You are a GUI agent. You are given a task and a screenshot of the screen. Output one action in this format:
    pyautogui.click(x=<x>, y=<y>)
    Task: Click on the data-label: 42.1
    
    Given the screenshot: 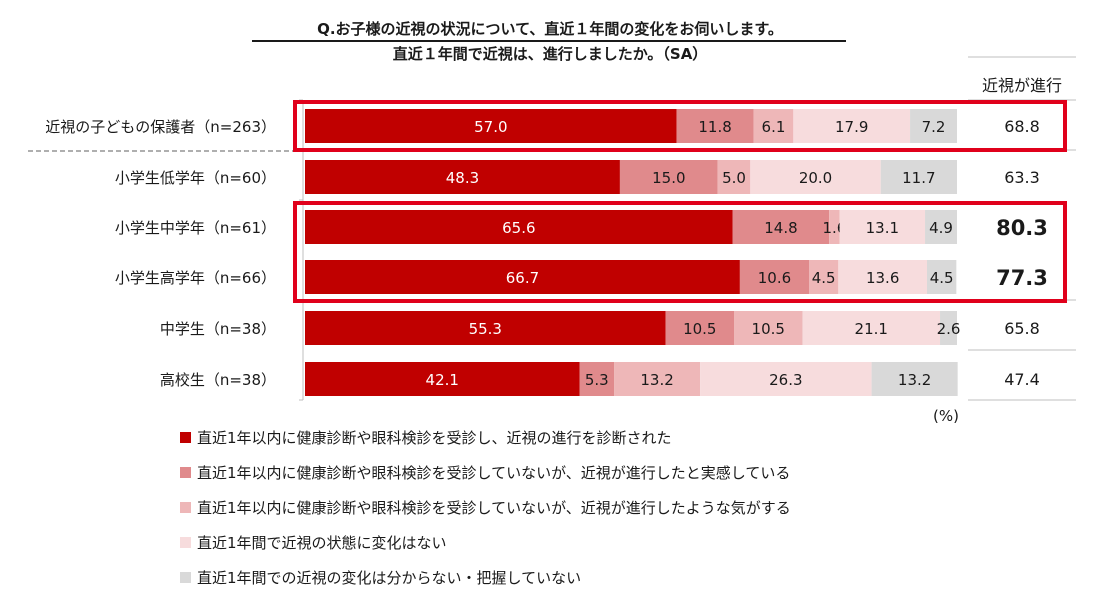 What is the action you would take?
    pyautogui.click(x=442, y=380)
    